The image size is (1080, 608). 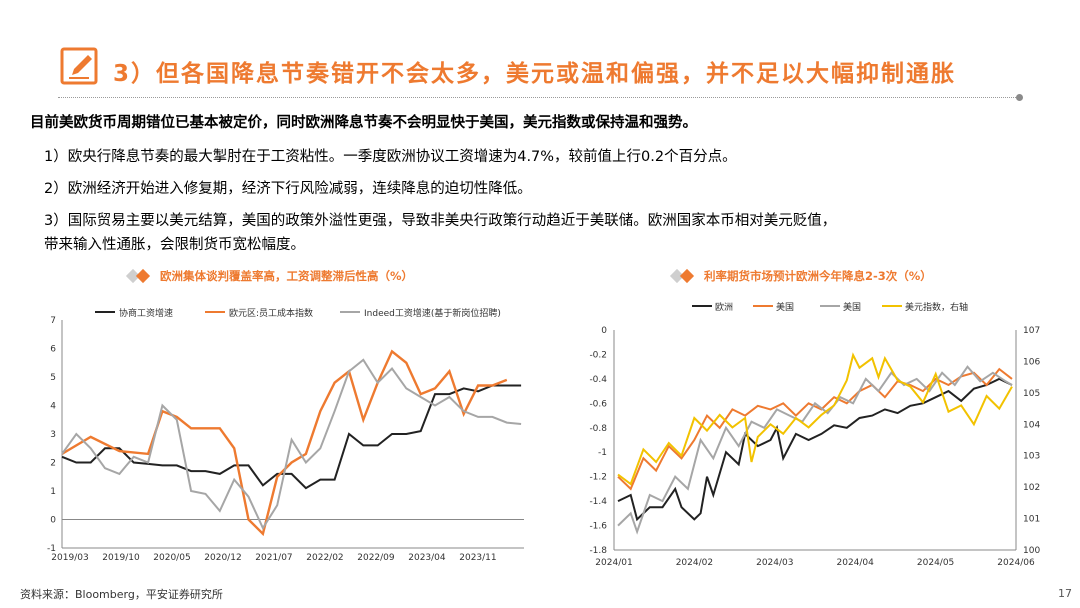 I want to click on page-title: 3）但各国降息节奏错开不会太多，美元或温和偏强，并不足以大幅抑制通胀, so click(x=535, y=74).